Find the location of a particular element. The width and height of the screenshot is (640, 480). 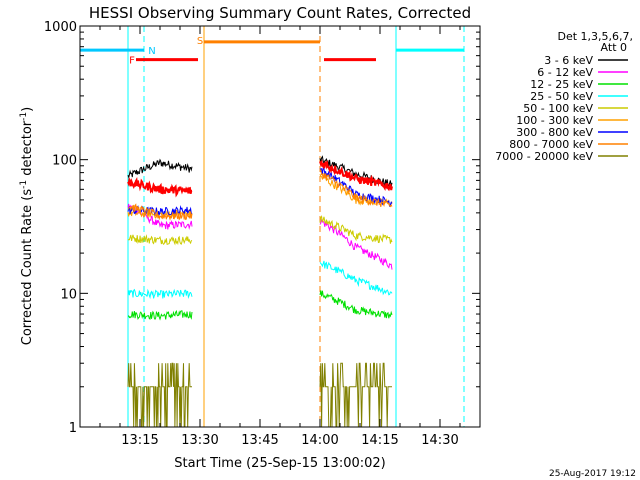

legend-label: 100 - 300 keV is located at coordinates (554, 120).